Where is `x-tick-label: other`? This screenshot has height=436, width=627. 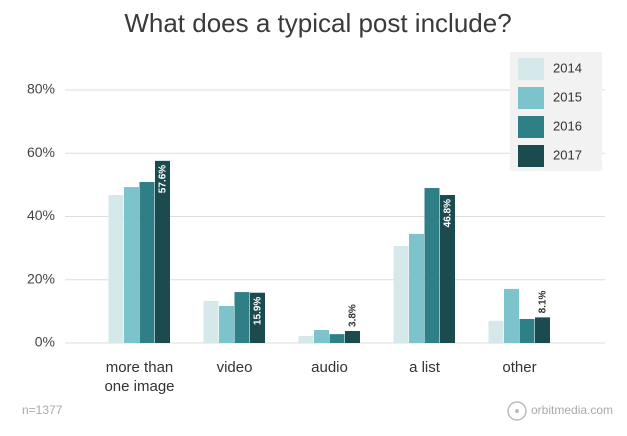
x-tick-label: other is located at coordinates (519, 367).